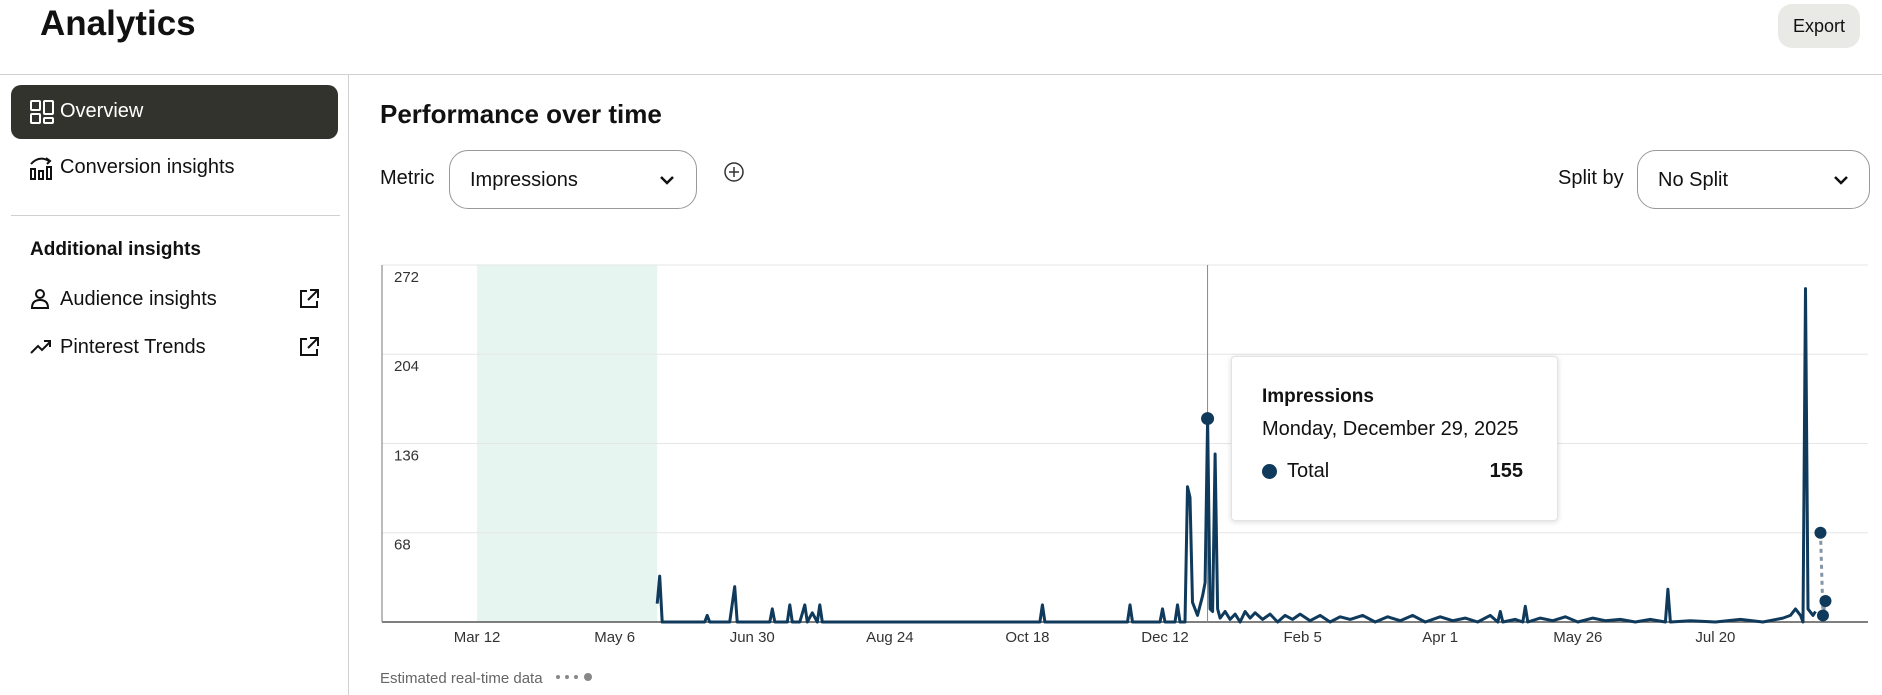 Image resolution: width=1882 pixels, height=695 pixels. I want to click on section-title: Additional insights, so click(115, 249).